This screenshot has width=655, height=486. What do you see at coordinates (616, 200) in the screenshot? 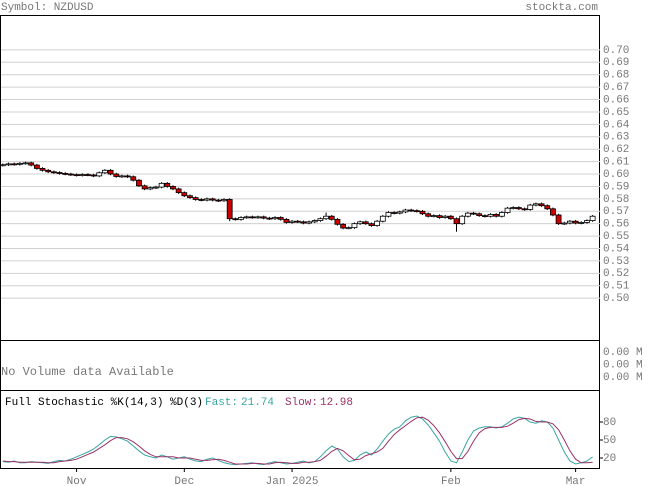
I see `y-tick-label: 0.58` at bounding box center [616, 200].